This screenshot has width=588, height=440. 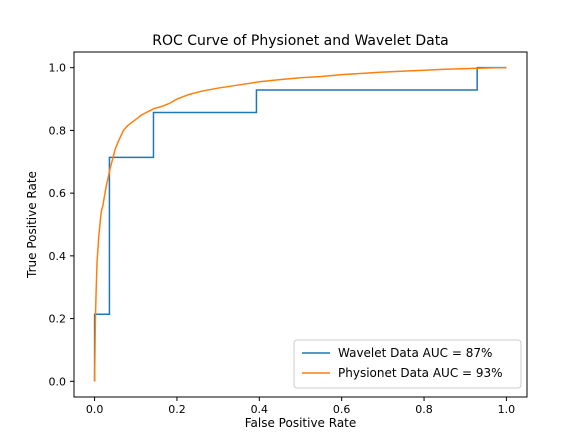 I want to click on legend-label-wavelet: Wavelet Data AUC = 87%, so click(x=415, y=353).